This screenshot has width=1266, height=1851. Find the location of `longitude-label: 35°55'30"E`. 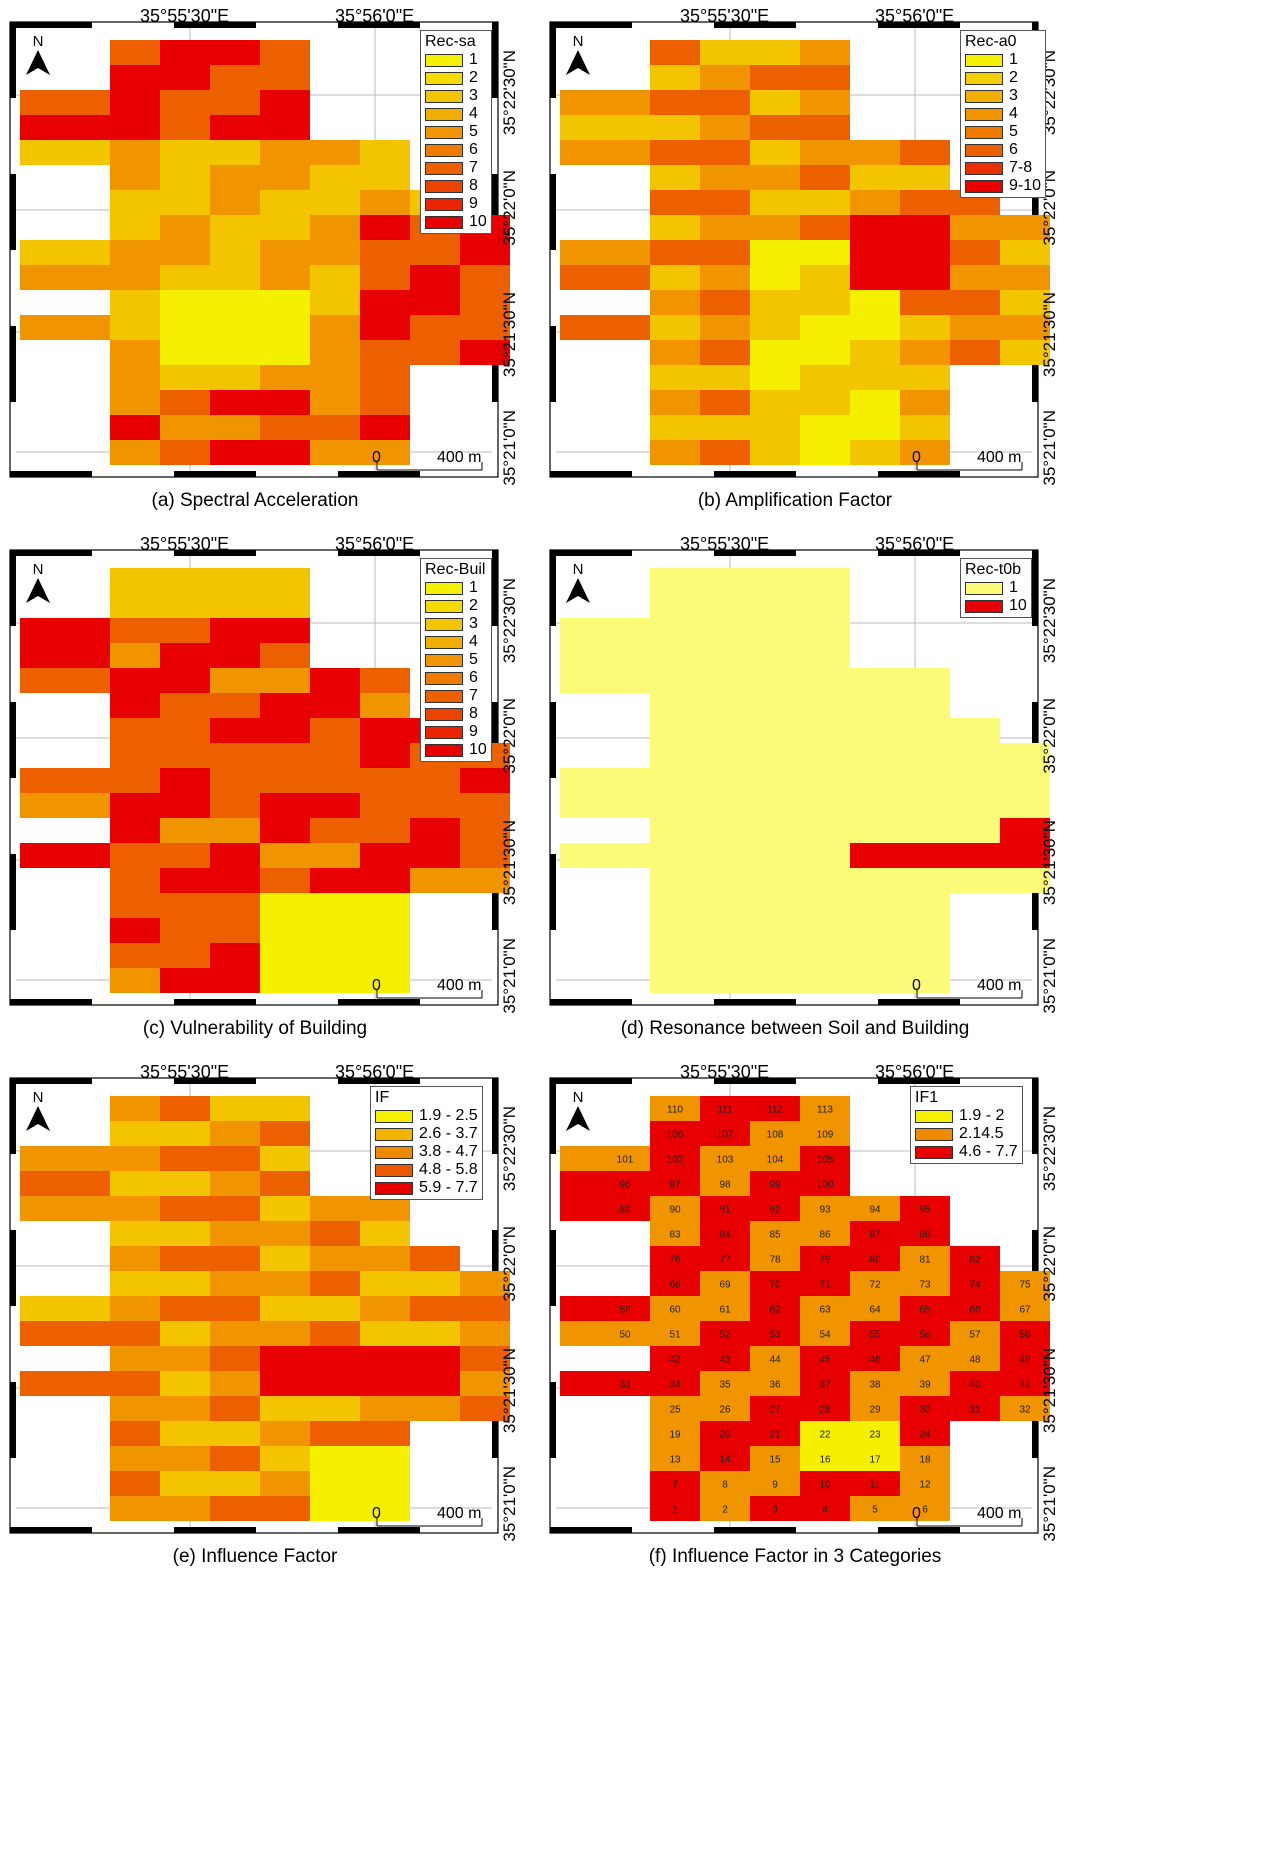

longitude-label: 35°55'30"E is located at coordinates (185, 1072).